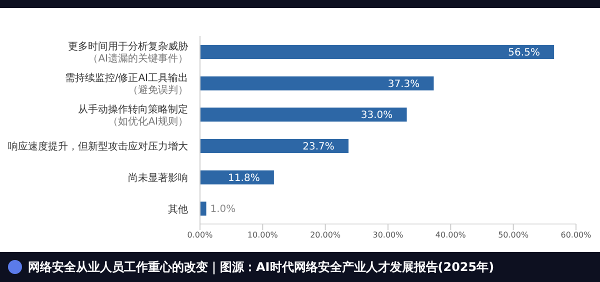  I want to click on data-label: 11.8%, so click(244, 178).